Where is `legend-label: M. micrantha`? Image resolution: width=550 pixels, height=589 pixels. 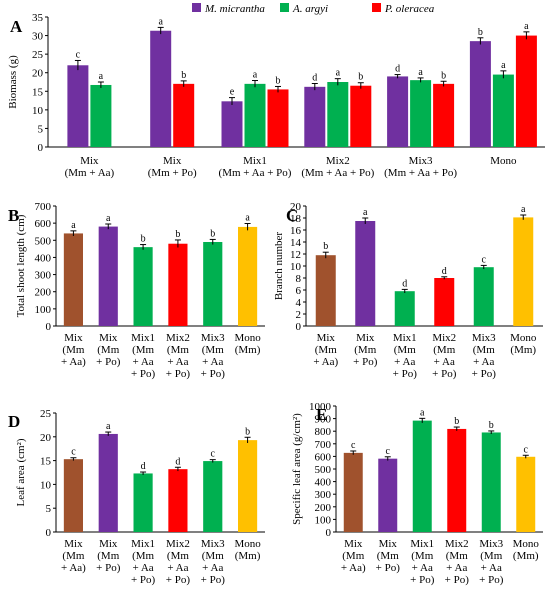
legend-label: M. micrantha is located at coordinates (234, 9).